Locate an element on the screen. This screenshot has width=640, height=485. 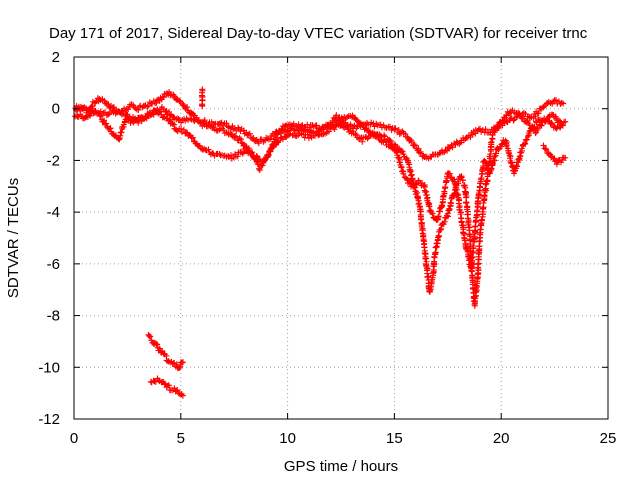
y-axis-label: SDTVAR / TECUs is located at coordinates (13, 238).